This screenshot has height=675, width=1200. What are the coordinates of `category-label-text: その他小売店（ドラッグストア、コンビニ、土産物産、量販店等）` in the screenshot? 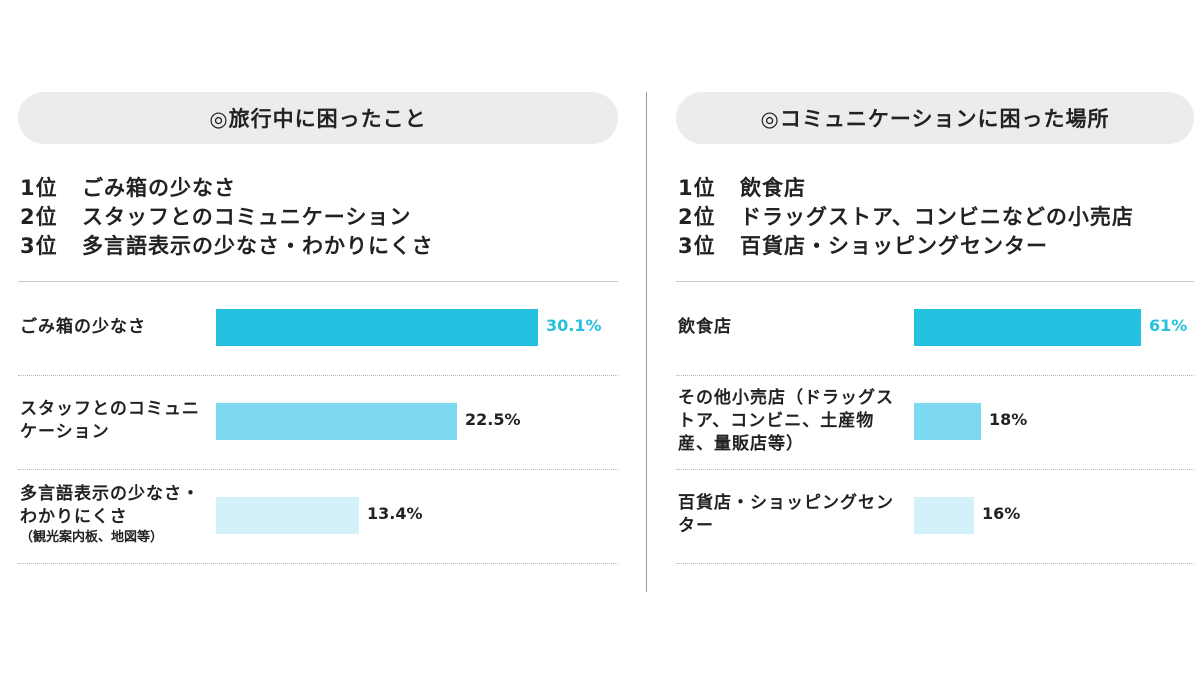 It's located at (786, 420).